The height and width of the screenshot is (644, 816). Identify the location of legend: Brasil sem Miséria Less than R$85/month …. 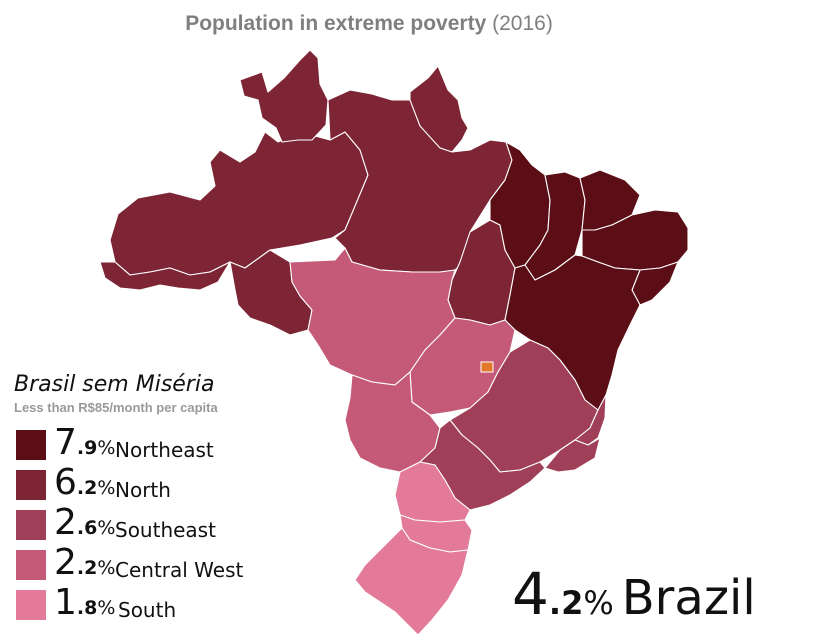
(116, 394).